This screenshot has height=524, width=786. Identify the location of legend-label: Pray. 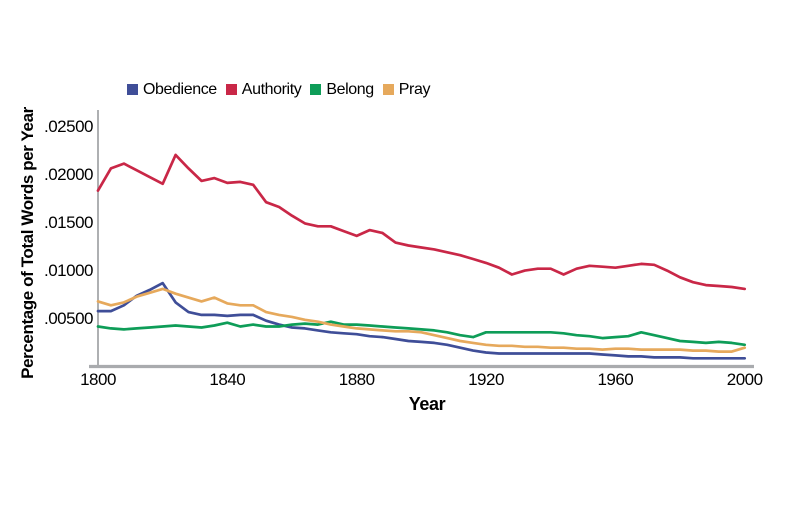
(414, 89).